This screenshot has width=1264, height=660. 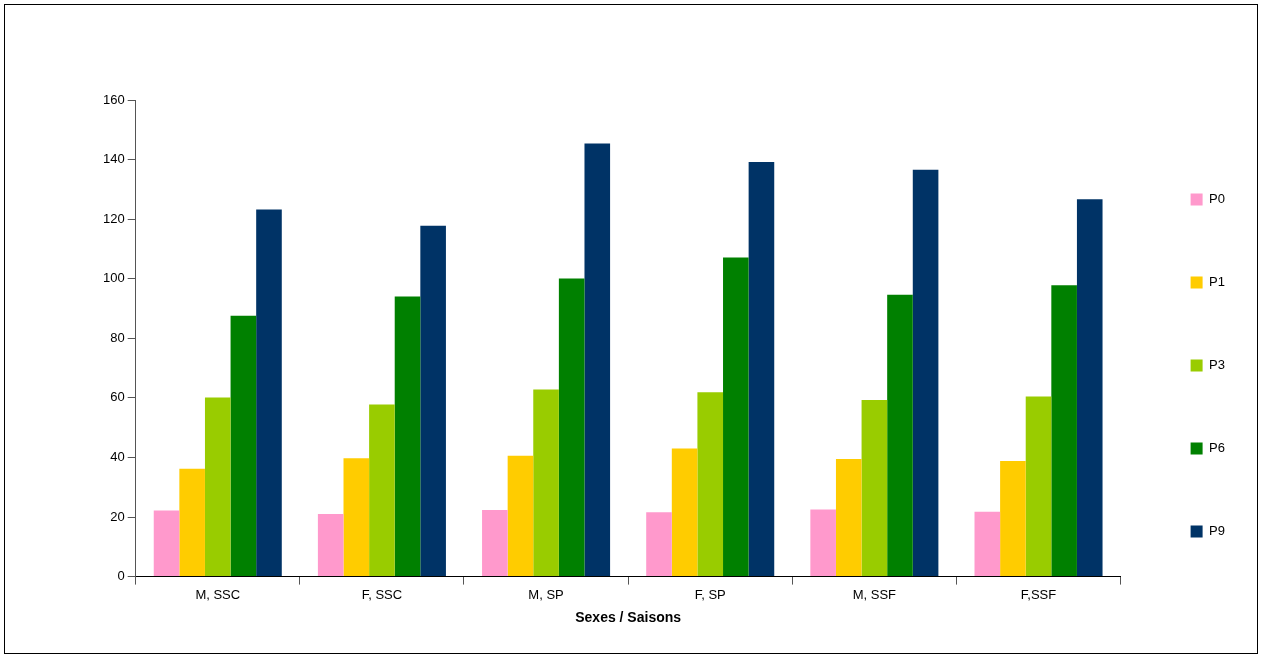 I want to click on y-tick-label: 160, so click(x=113, y=99).